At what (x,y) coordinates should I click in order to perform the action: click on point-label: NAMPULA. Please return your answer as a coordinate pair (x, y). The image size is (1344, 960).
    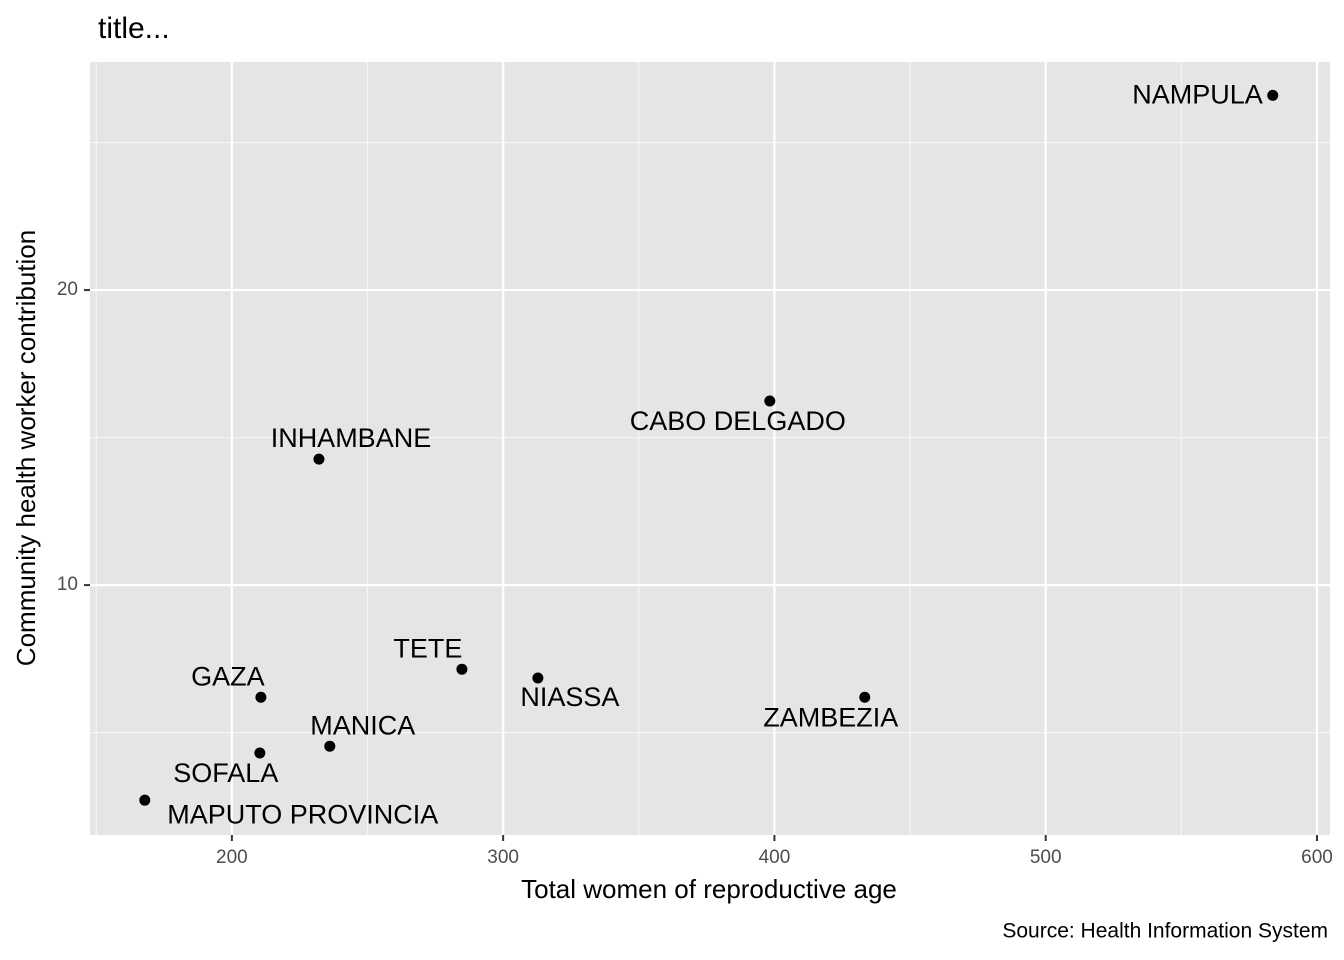
    Looking at the image, I should click on (1197, 94).